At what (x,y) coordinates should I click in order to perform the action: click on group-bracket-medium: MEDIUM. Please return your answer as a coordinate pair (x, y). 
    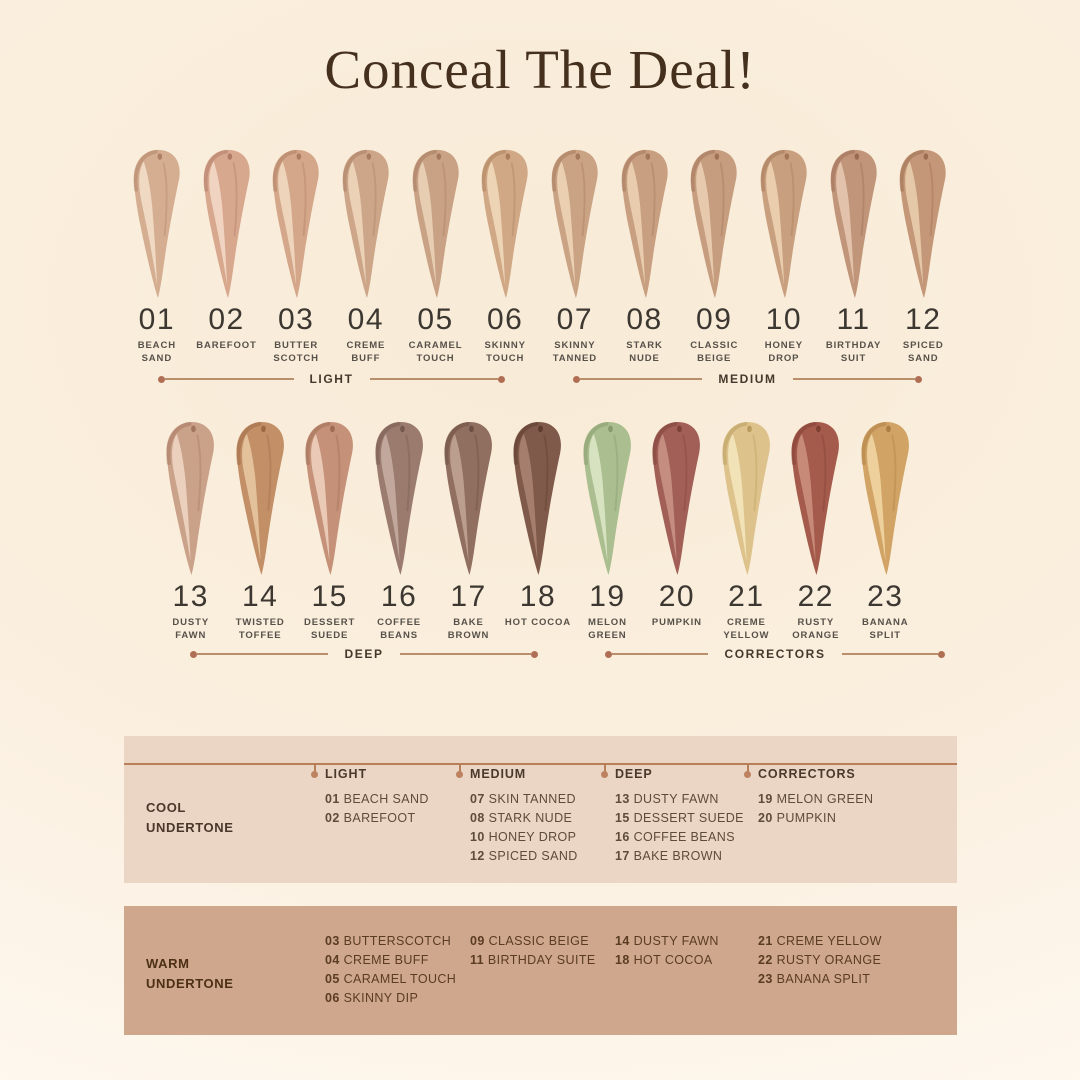
    Looking at the image, I should click on (748, 379).